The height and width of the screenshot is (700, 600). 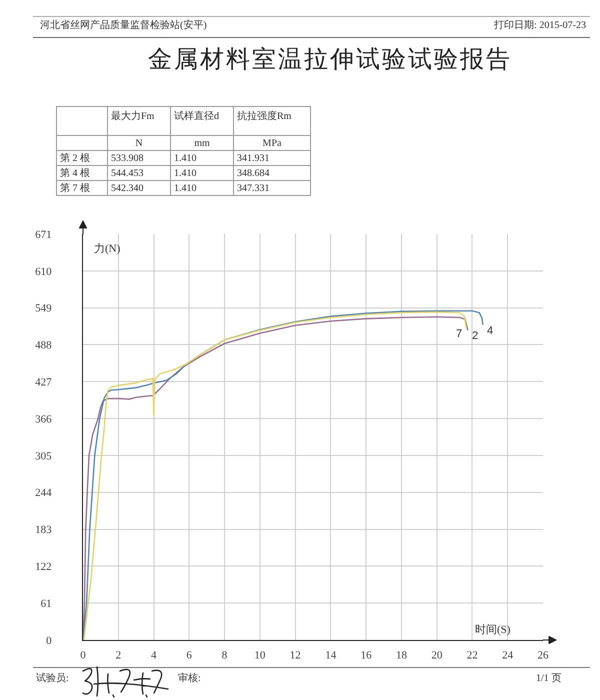 I want to click on x-tick-label: 14, so click(x=331, y=655).